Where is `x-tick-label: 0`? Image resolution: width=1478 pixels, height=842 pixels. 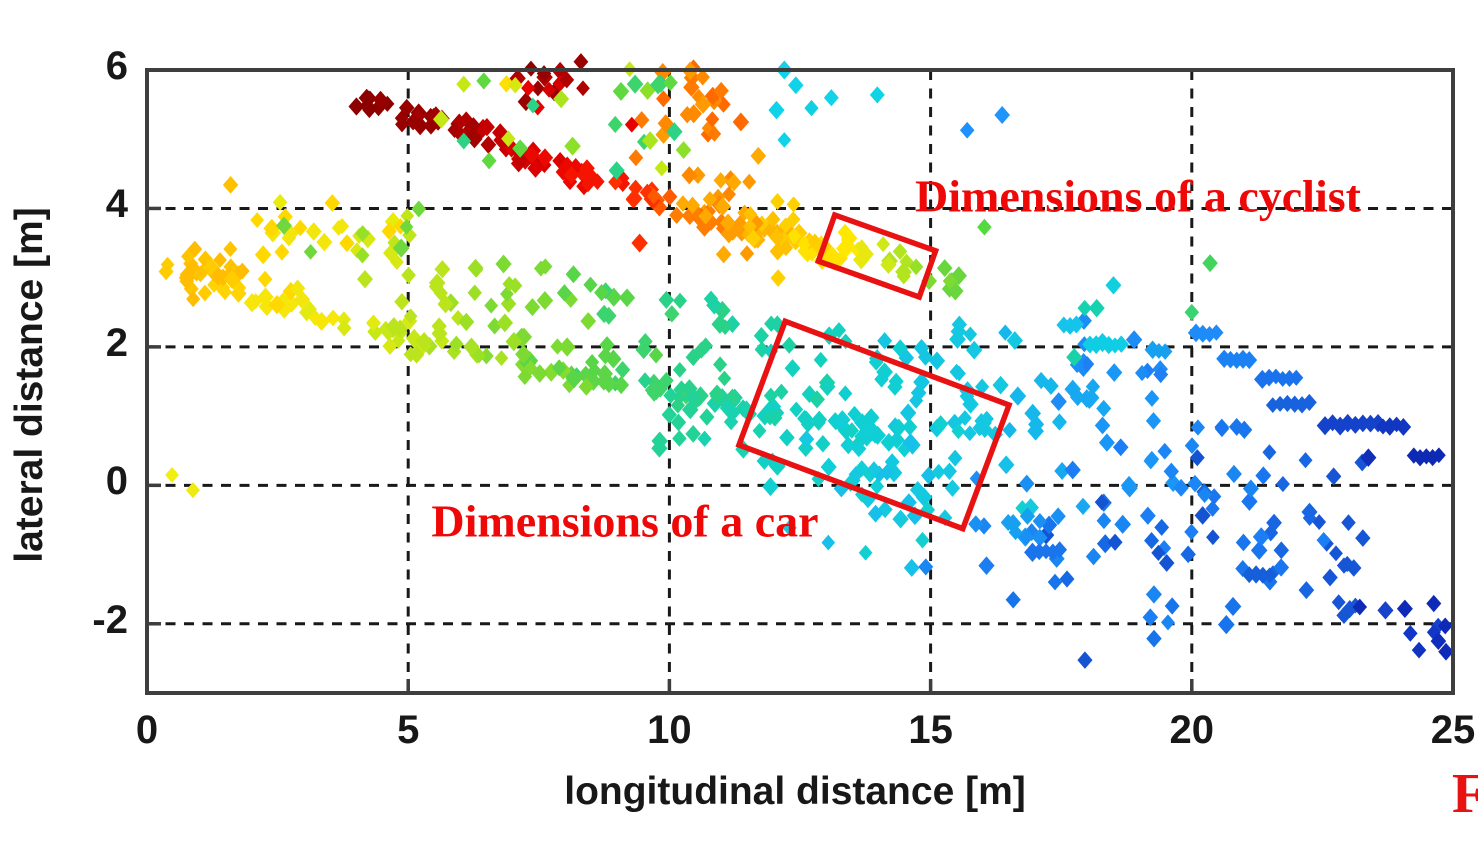 x-tick-label: 0 is located at coordinates (147, 730).